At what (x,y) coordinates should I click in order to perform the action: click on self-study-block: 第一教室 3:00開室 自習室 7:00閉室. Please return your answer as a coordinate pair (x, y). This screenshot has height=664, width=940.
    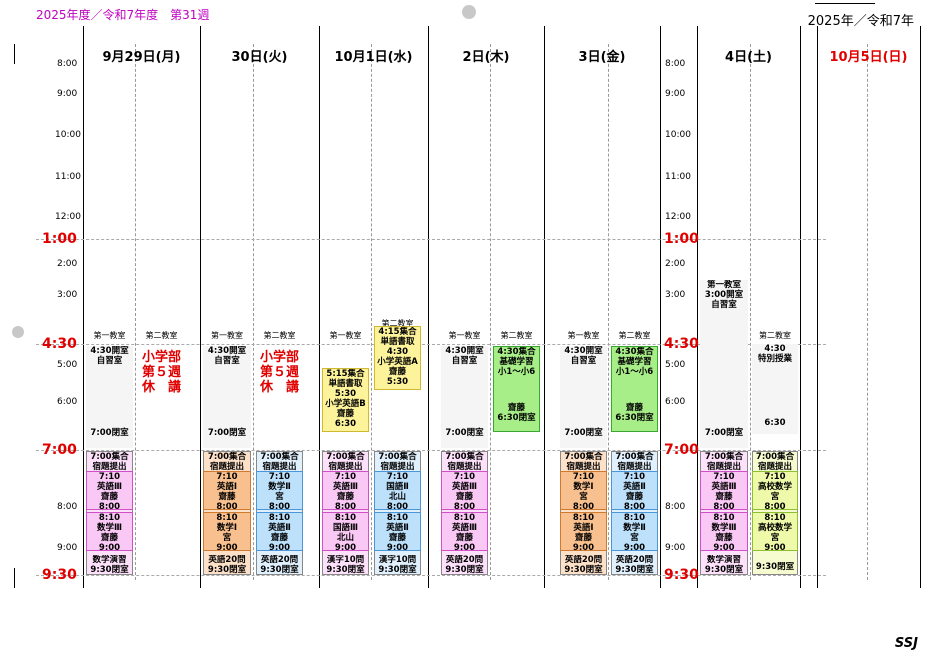
    Looking at the image, I should click on (724, 364).